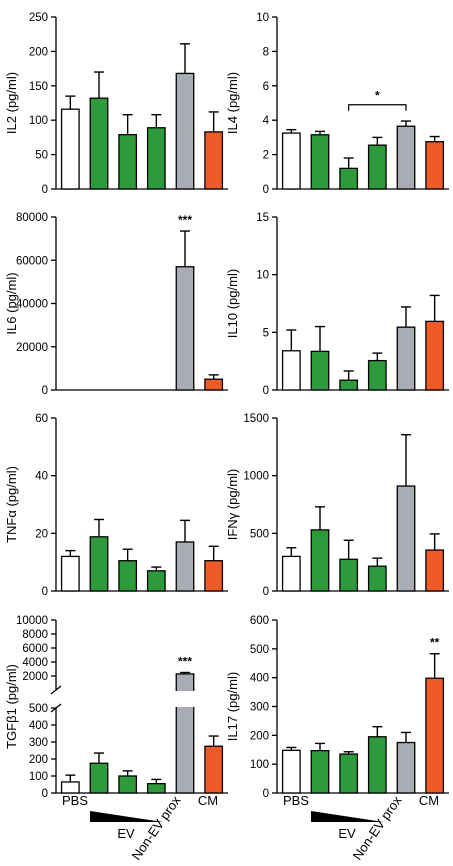  Describe the element at coordinates (11, 706) in the screenshot. I see `y-axis-label: TGFβ1 (pg/ml)` at that location.